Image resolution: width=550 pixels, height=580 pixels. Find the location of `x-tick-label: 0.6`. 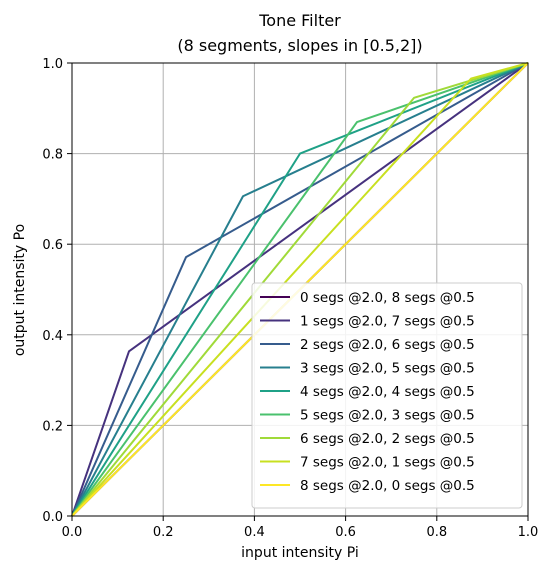

x-tick-label: 0.6 is located at coordinates (345, 532).